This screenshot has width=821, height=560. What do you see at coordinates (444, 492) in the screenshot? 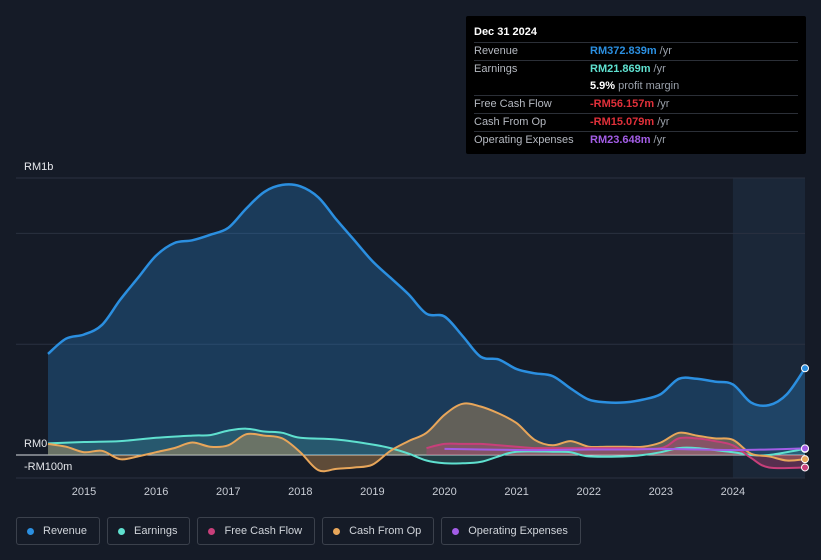
I see `x-tick-label: 2020` at bounding box center [444, 492].